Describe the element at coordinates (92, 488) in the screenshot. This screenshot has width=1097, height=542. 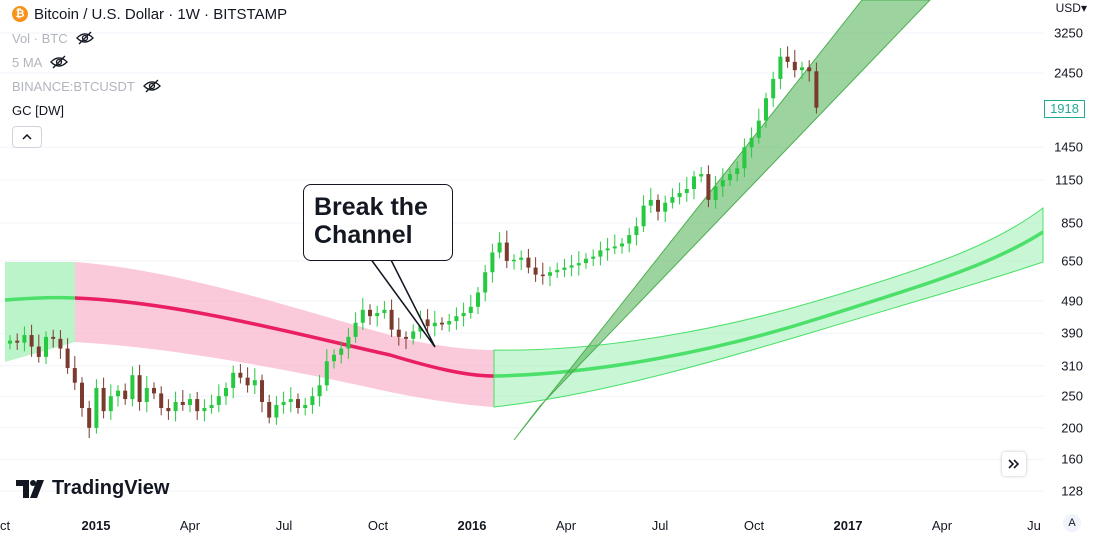
I see `tradingview-logo: TradingView` at that location.